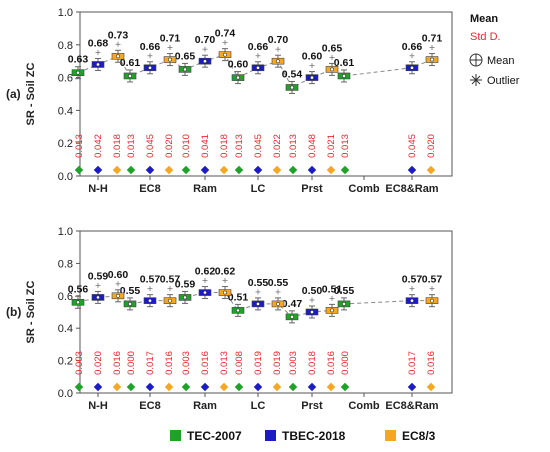 The width and height of the screenshot is (550, 452). Describe the element at coordinates (494, 50) in the screenshot. I see `side-legend: Mean Std D. Mean Outlier` at that location.